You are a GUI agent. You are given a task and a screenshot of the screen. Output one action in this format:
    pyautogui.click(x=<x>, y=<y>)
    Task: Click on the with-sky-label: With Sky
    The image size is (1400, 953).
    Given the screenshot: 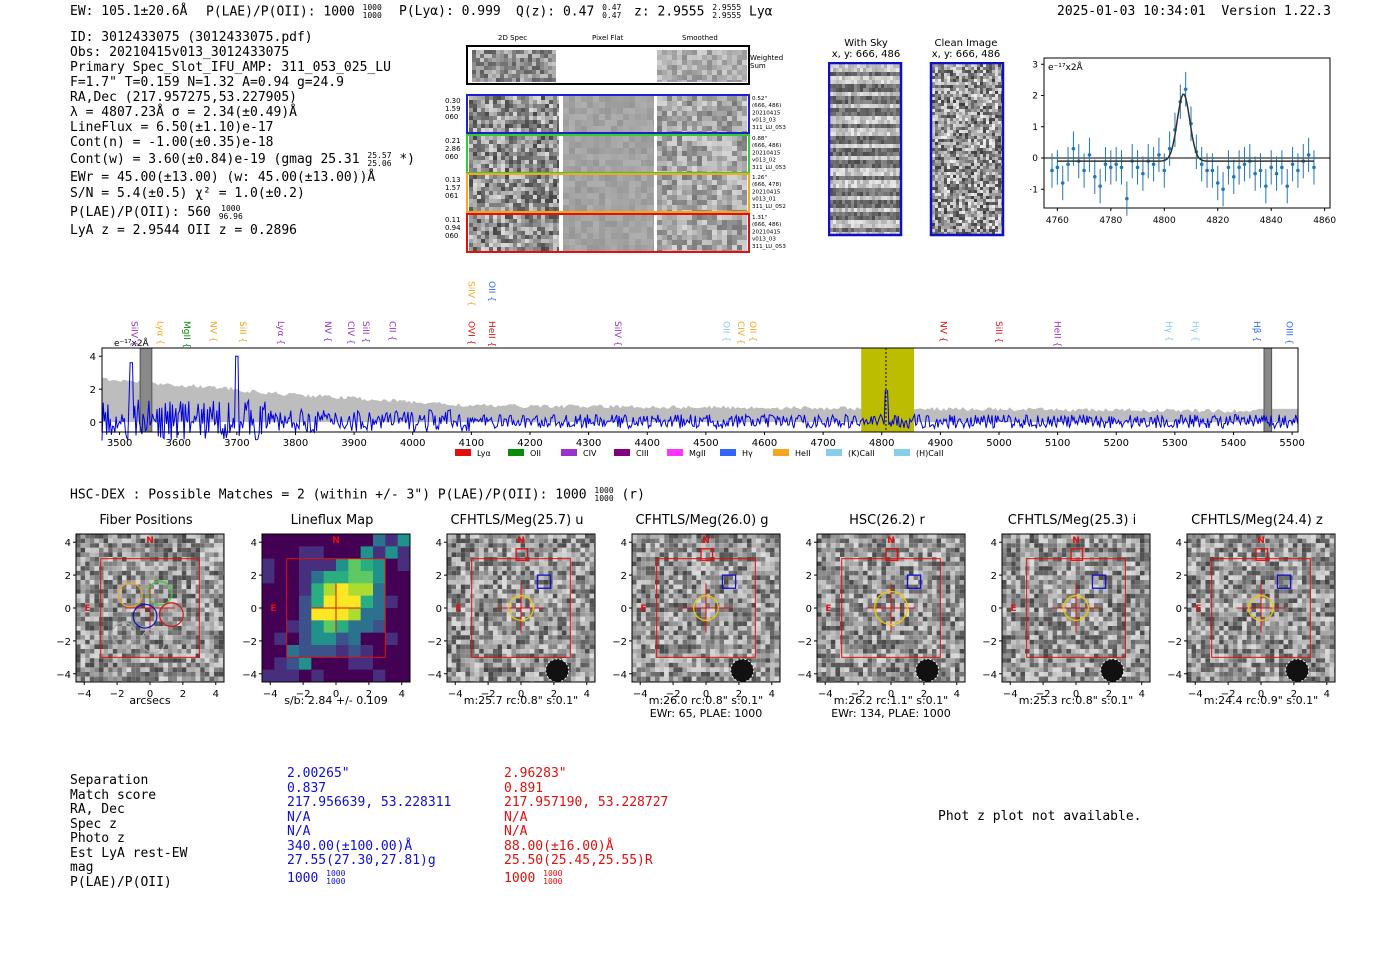 What is the action you would take?
    pyautogui.click(x=866, y=43)
    